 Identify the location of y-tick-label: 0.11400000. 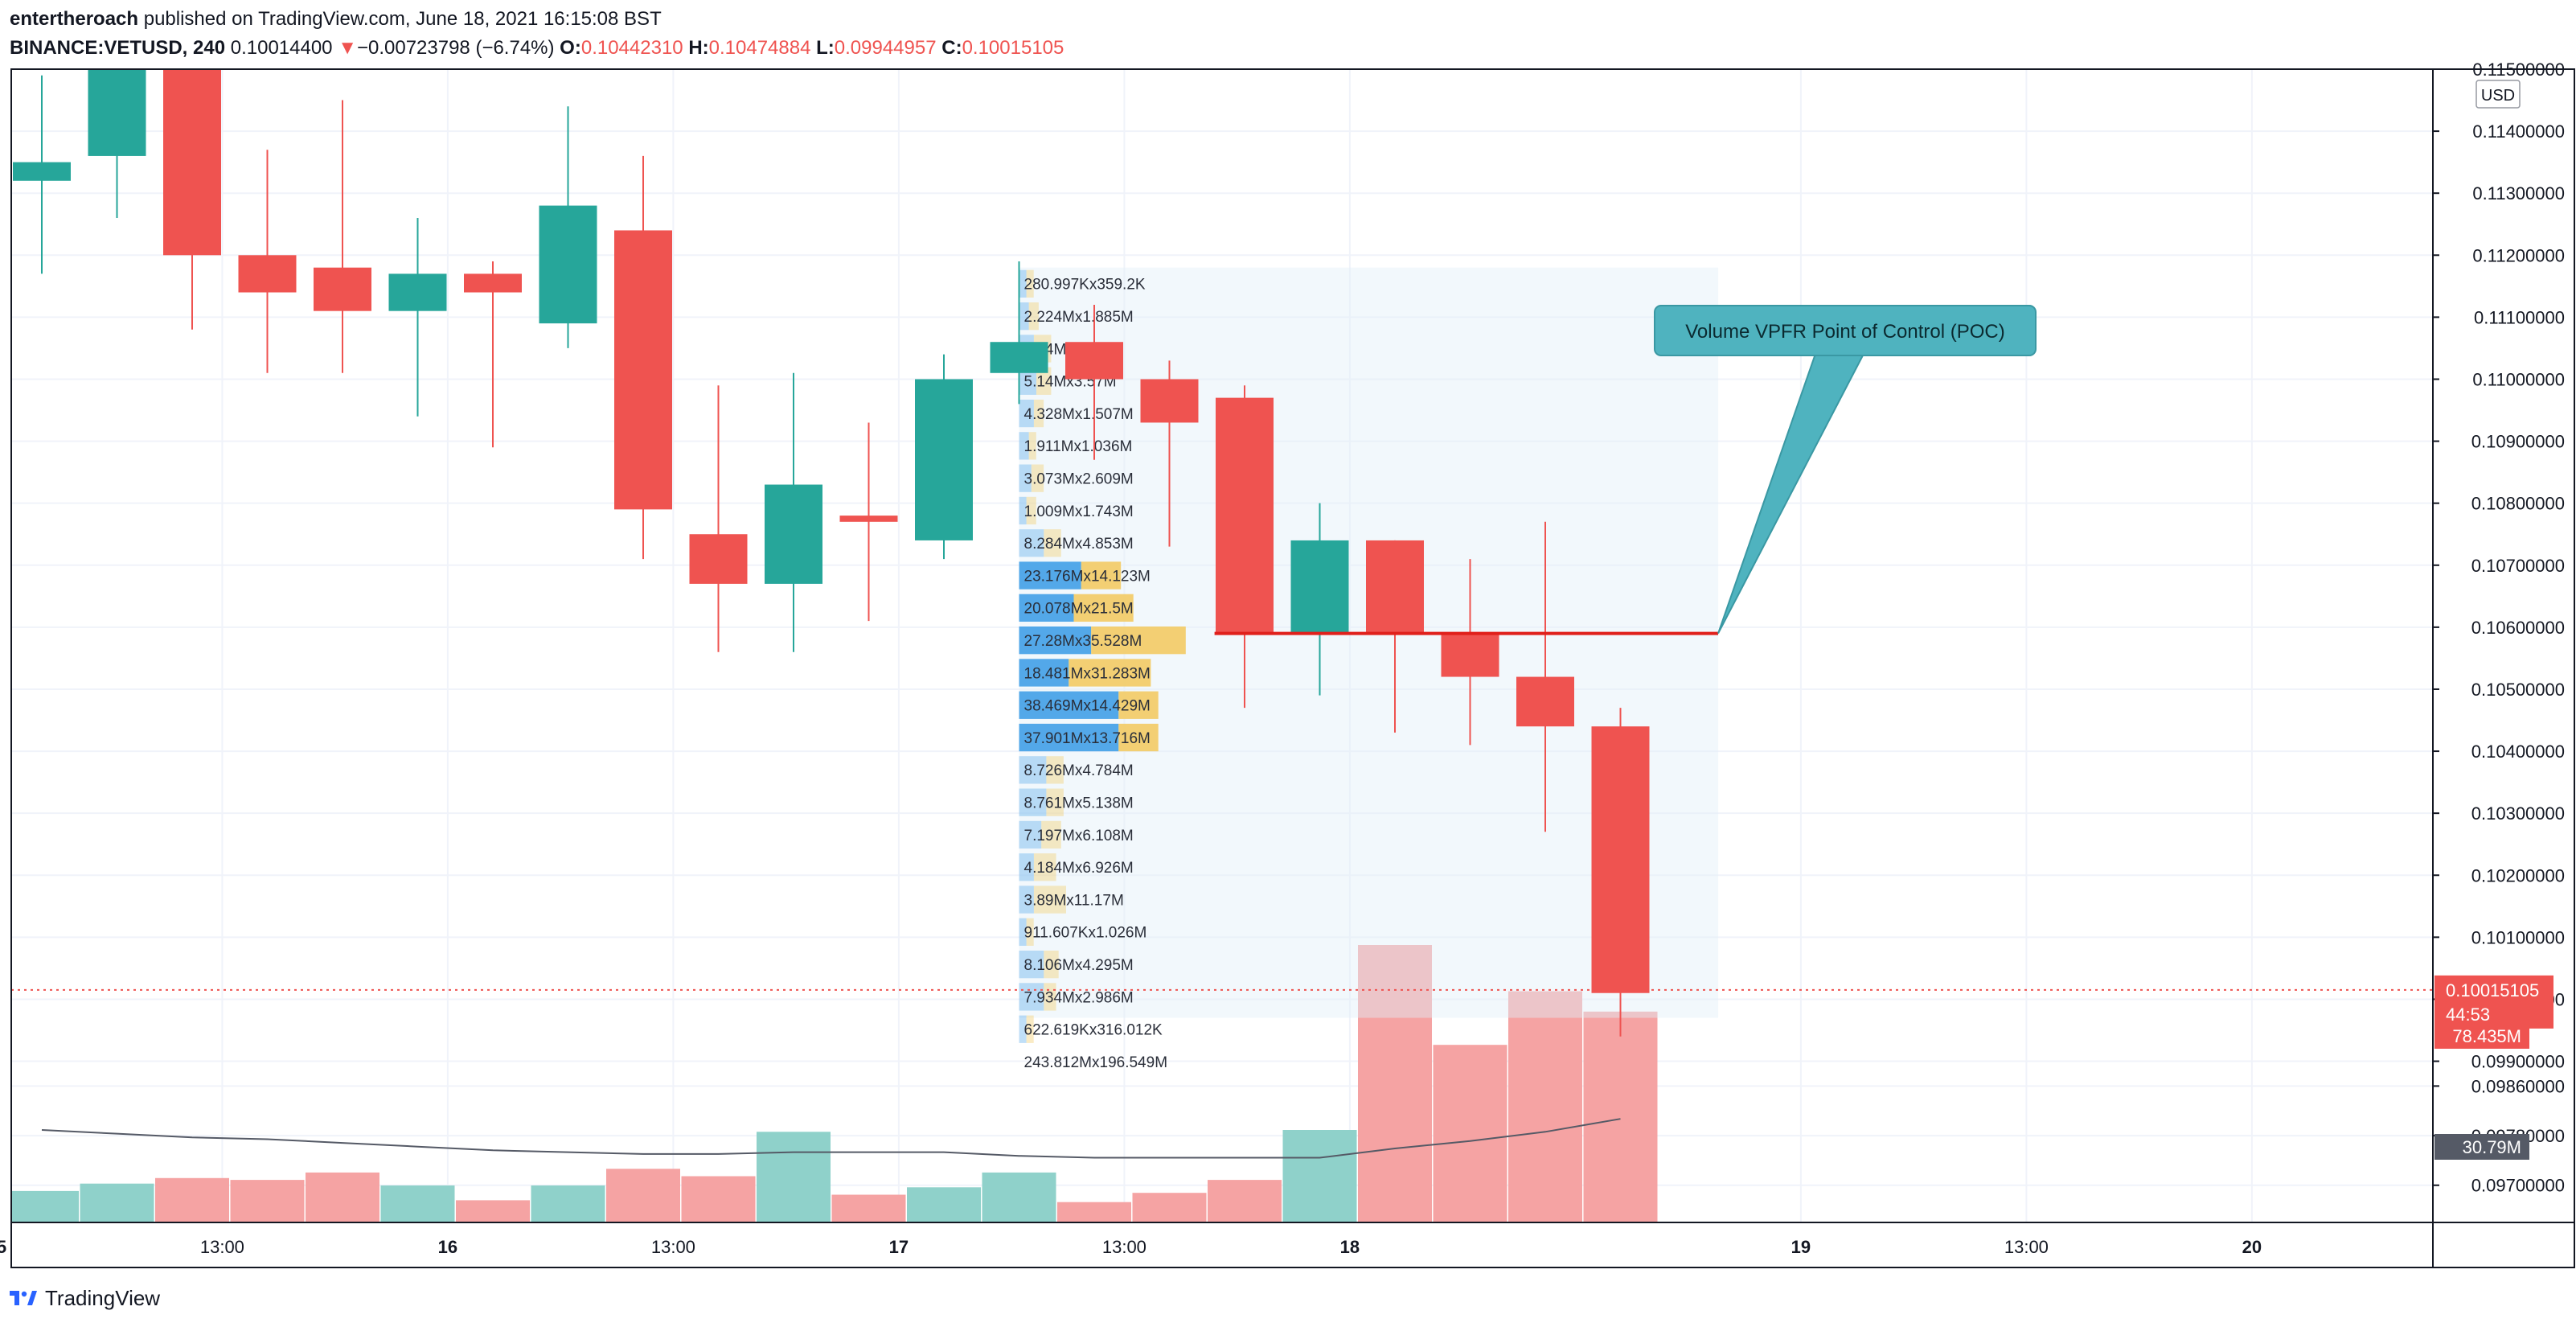
(2518, 131).